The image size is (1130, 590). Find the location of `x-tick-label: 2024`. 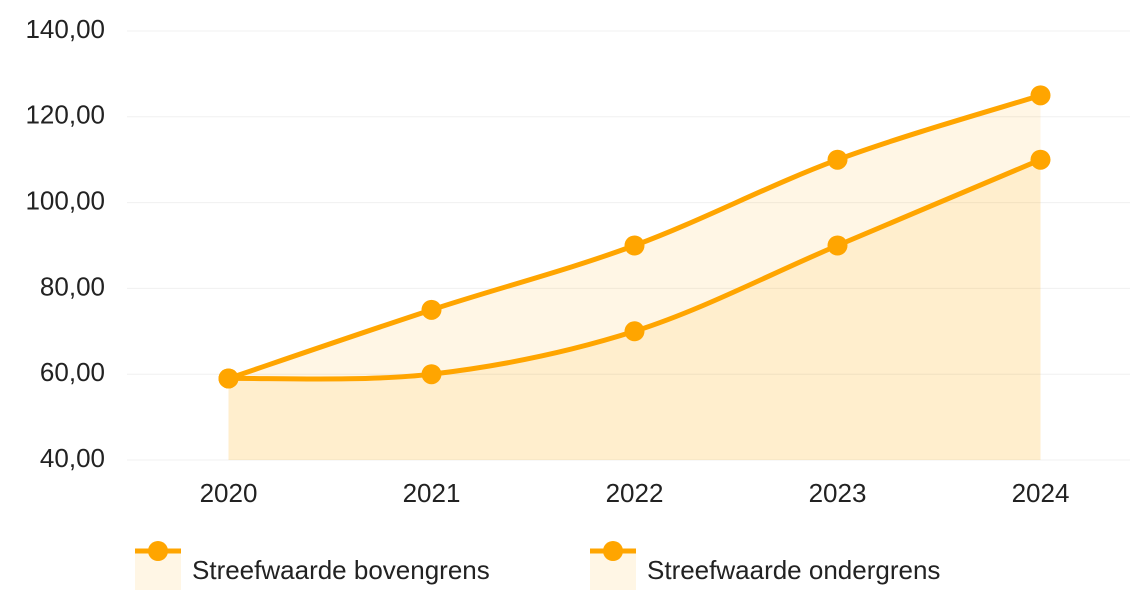

x-tick-label: 2024 is located at coordinates (1041, 493).